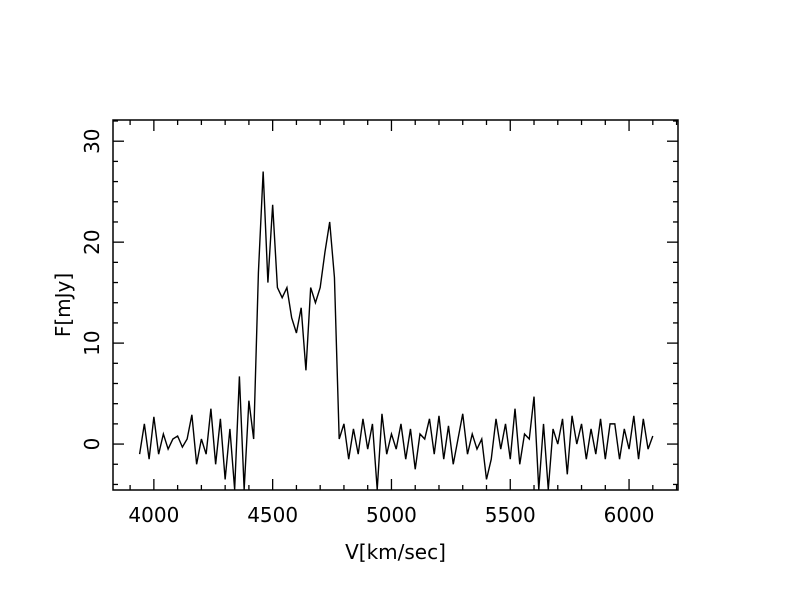 This screenshot has height=612, width=792. What do you see at coordinates (395, 552) in the screenshot?
I see `x-axis-label: V[km/sec]` at bounding box center [395, 552].